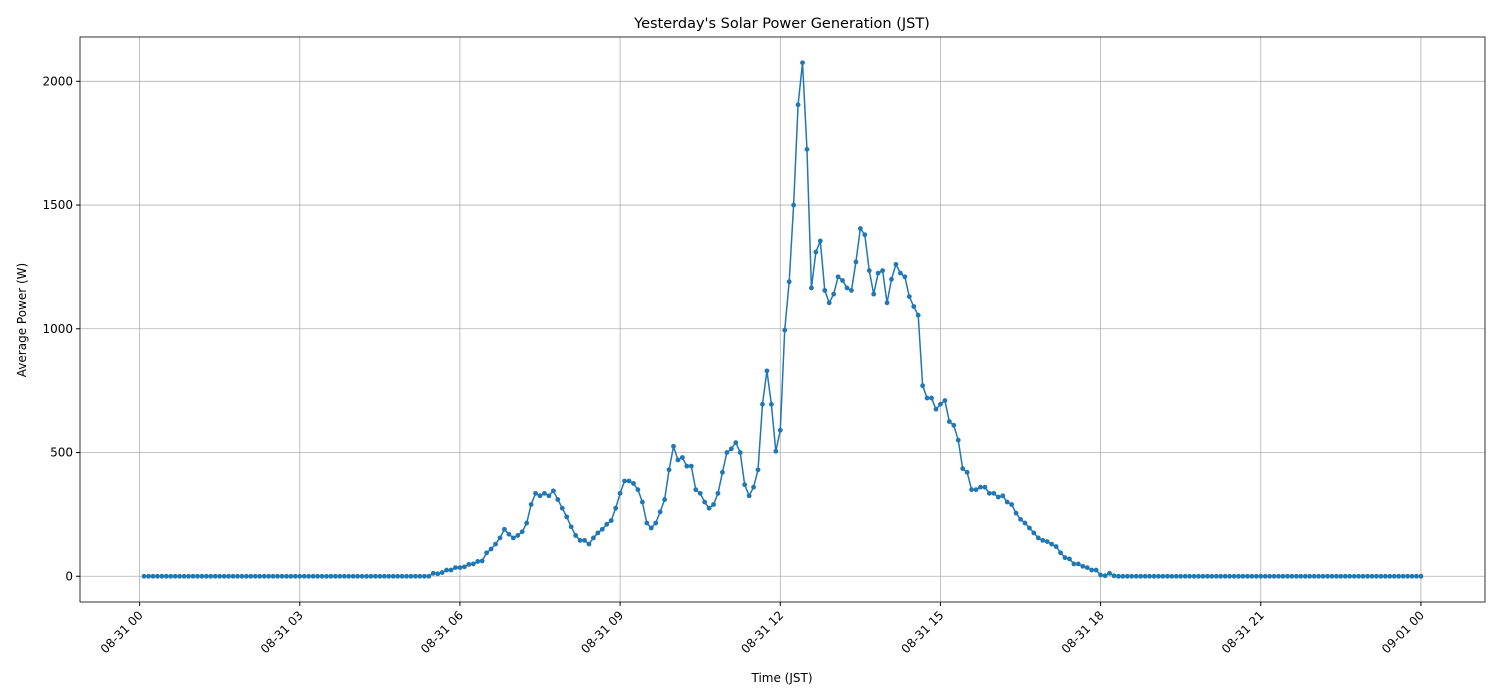 The image size is (1500, 700). I want to click on y-tick-label: 0, so click(69, 576).